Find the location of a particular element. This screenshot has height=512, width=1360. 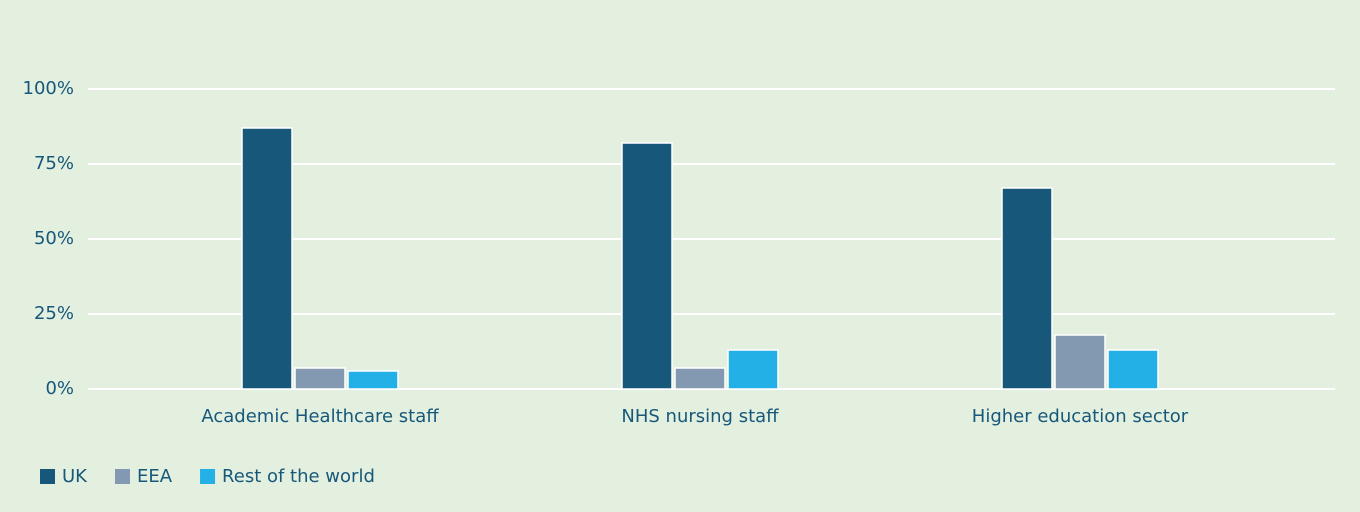

x-tick-label: NHS nursing staff is located at coordinates (700, 416).